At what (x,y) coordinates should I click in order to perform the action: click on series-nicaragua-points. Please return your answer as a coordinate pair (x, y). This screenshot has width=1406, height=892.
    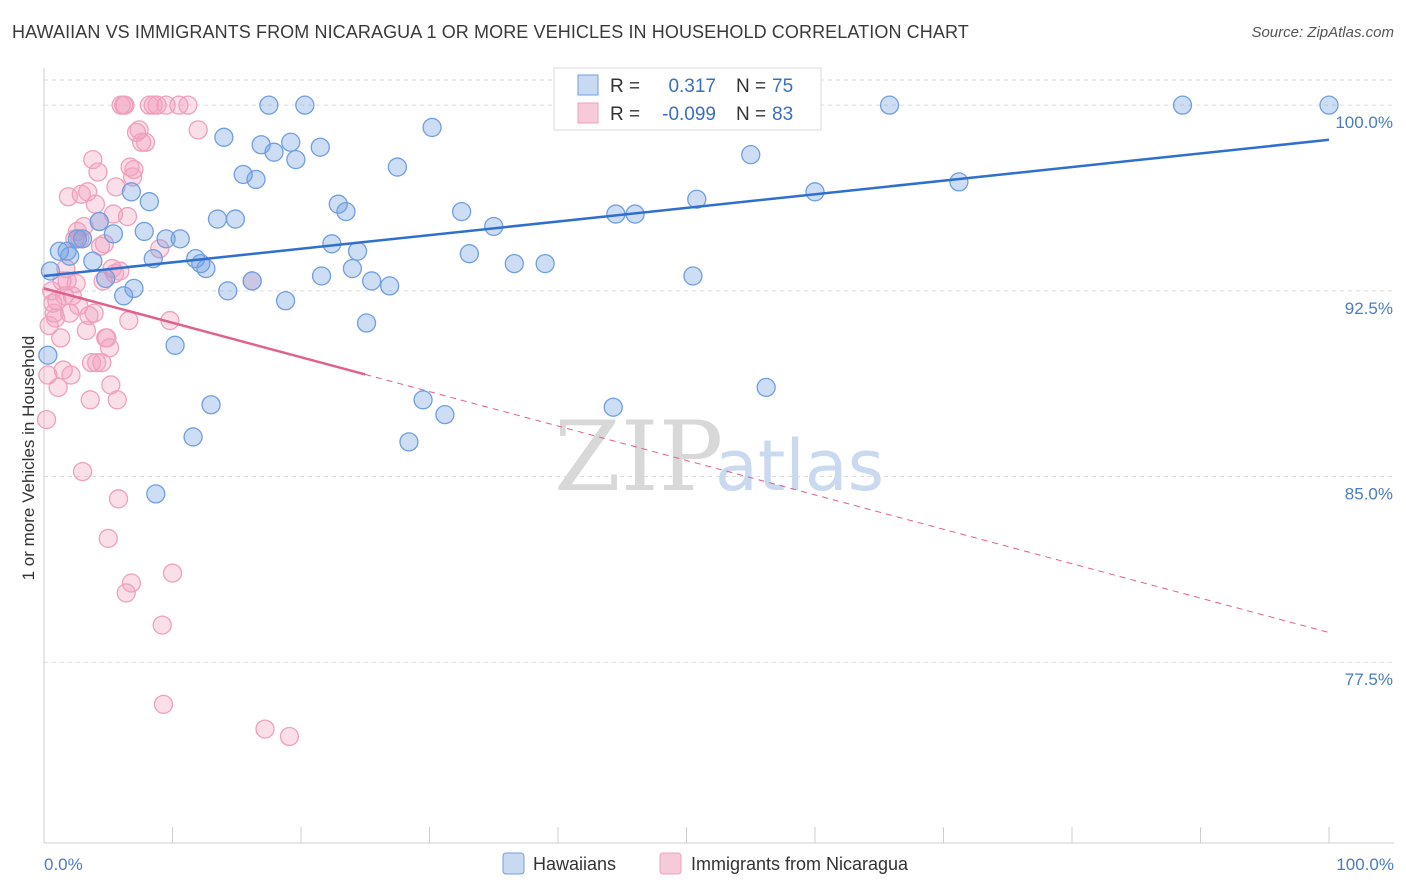
    Looking at the image, I should click on (168, 421).